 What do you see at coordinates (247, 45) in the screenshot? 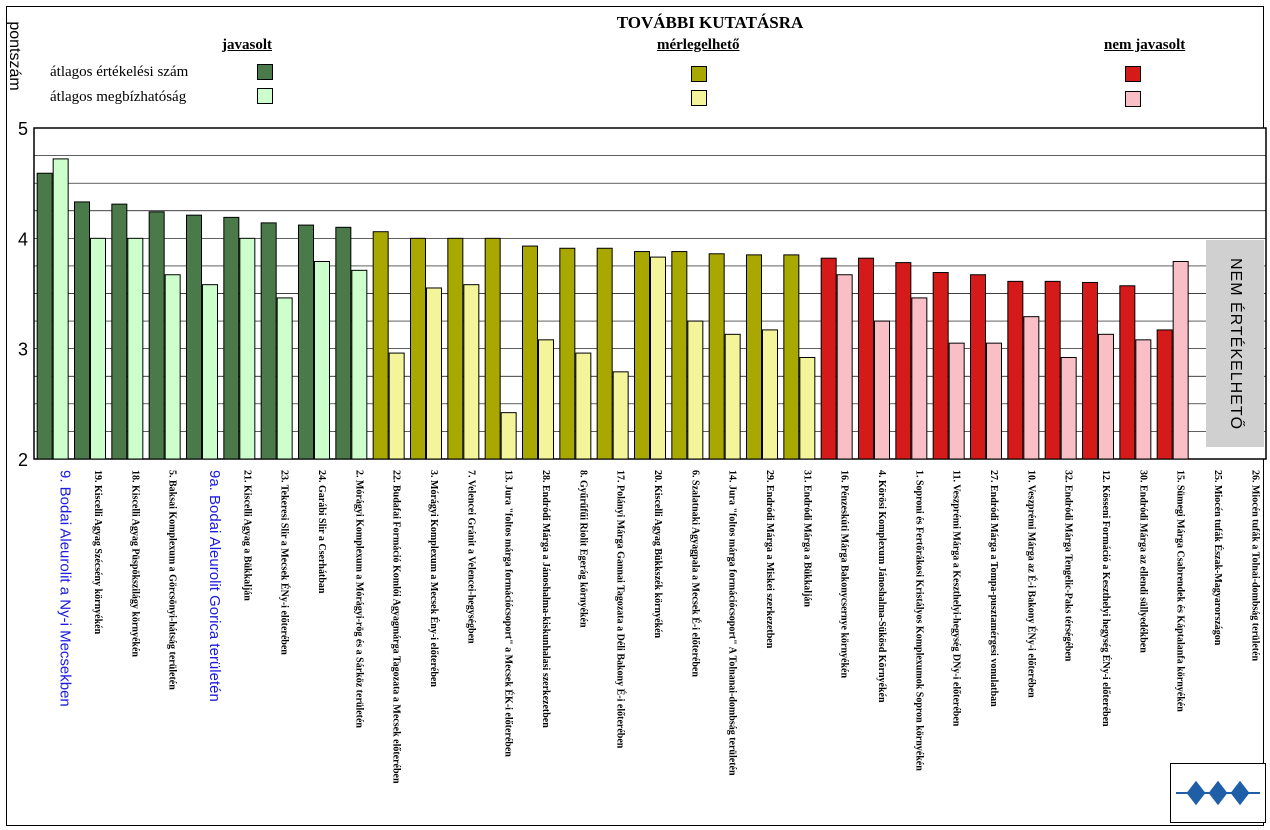
I see `group-label-javasolt: javasolt` at bounding box center [247, 45].